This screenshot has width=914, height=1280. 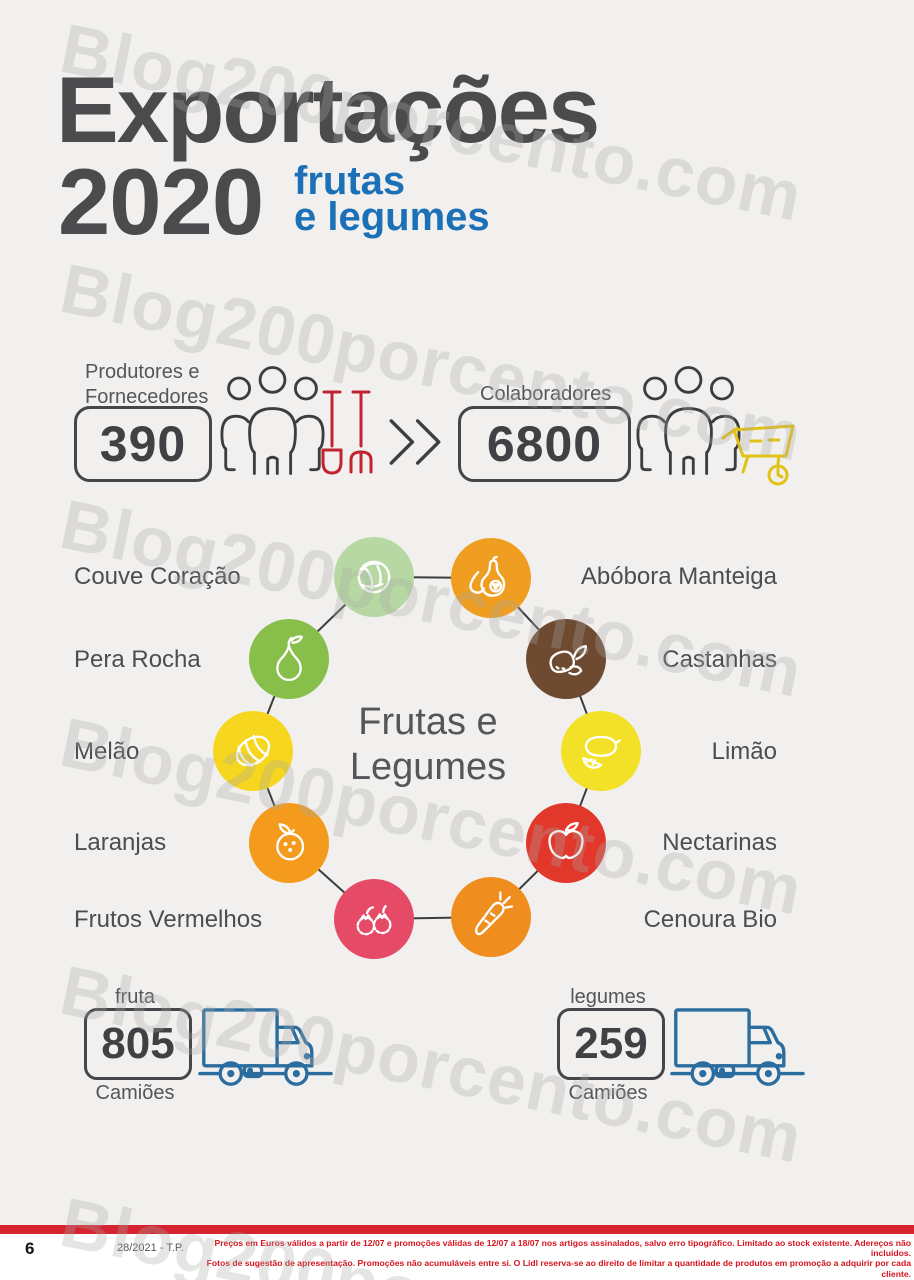 I want to click on wheel-center-line2: Legumes, so click(x=428, y=767).